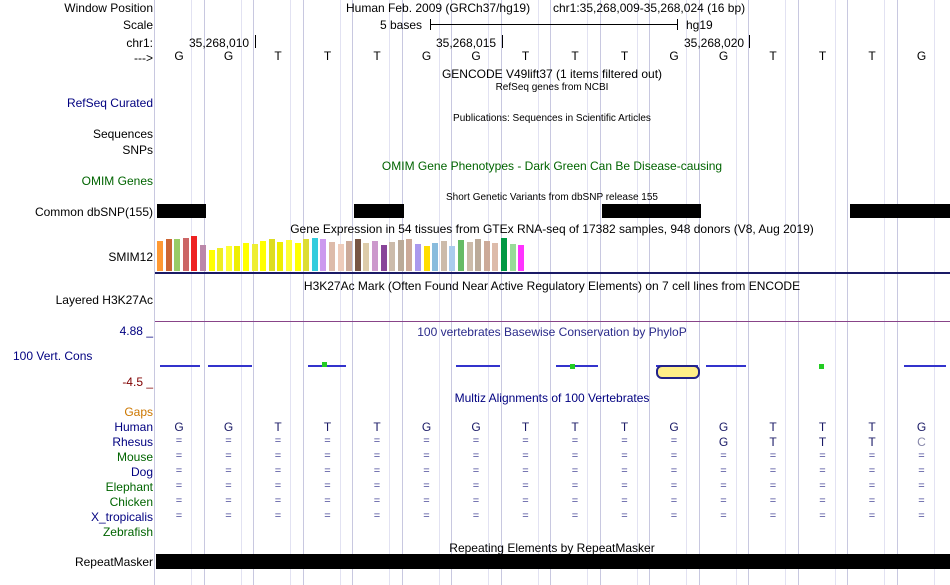 This screenshot has width=950, height=585. I want to click on layered-h3k27ac-label: Layered H3K27Ac, so click(104, 300).